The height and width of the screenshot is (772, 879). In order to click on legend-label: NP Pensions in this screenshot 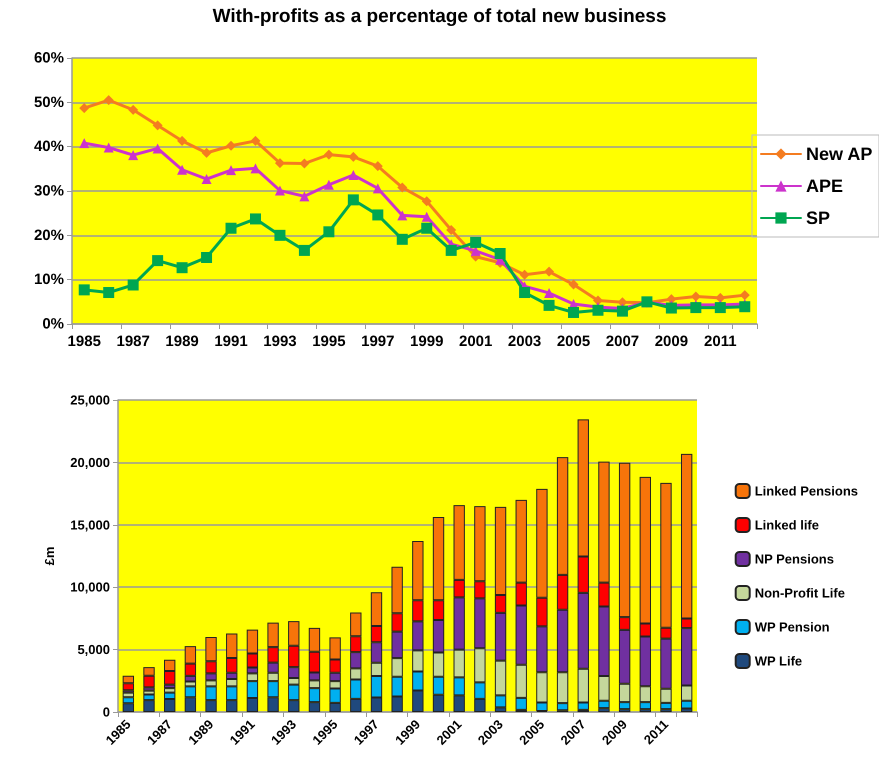, I will do `click(794, 559)`.